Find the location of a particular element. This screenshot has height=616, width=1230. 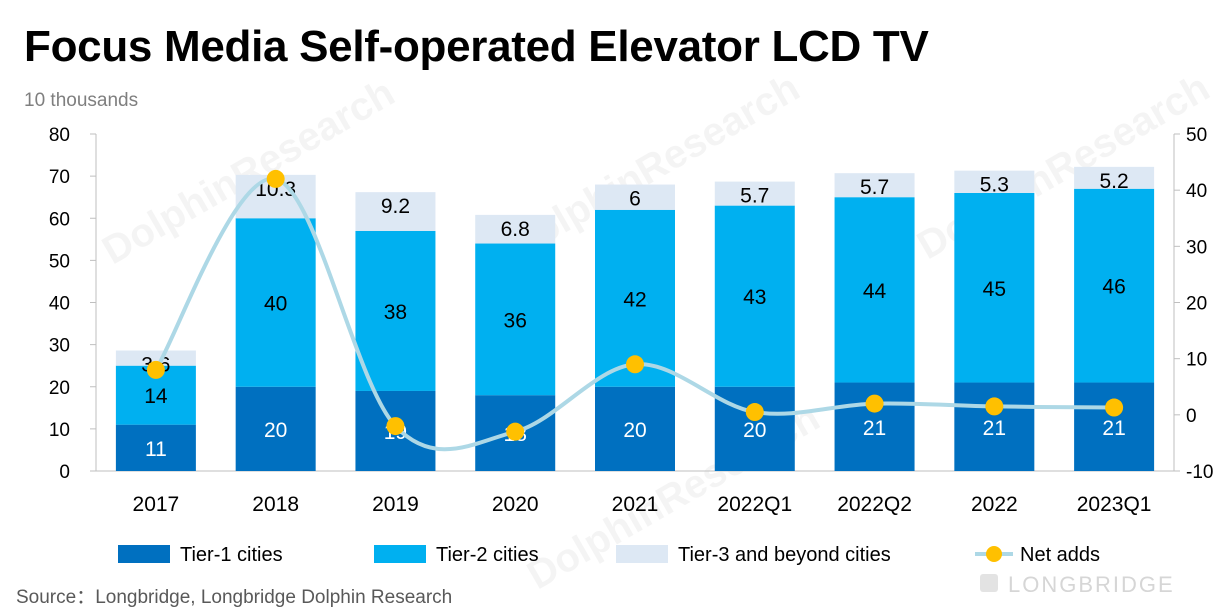

bar-data-label: 11 is located at coordinates (156, 449).